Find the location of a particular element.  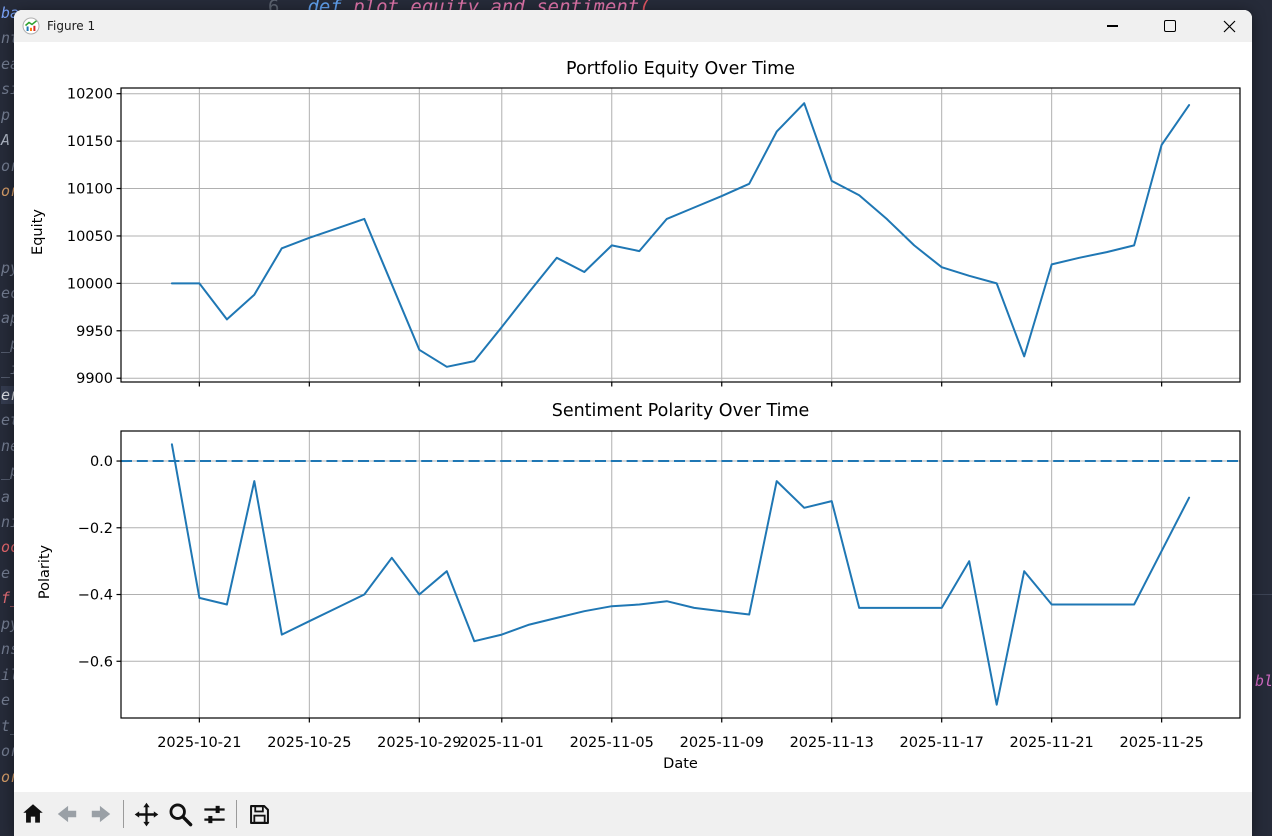

pan-button is located at coordinates (146, 814).